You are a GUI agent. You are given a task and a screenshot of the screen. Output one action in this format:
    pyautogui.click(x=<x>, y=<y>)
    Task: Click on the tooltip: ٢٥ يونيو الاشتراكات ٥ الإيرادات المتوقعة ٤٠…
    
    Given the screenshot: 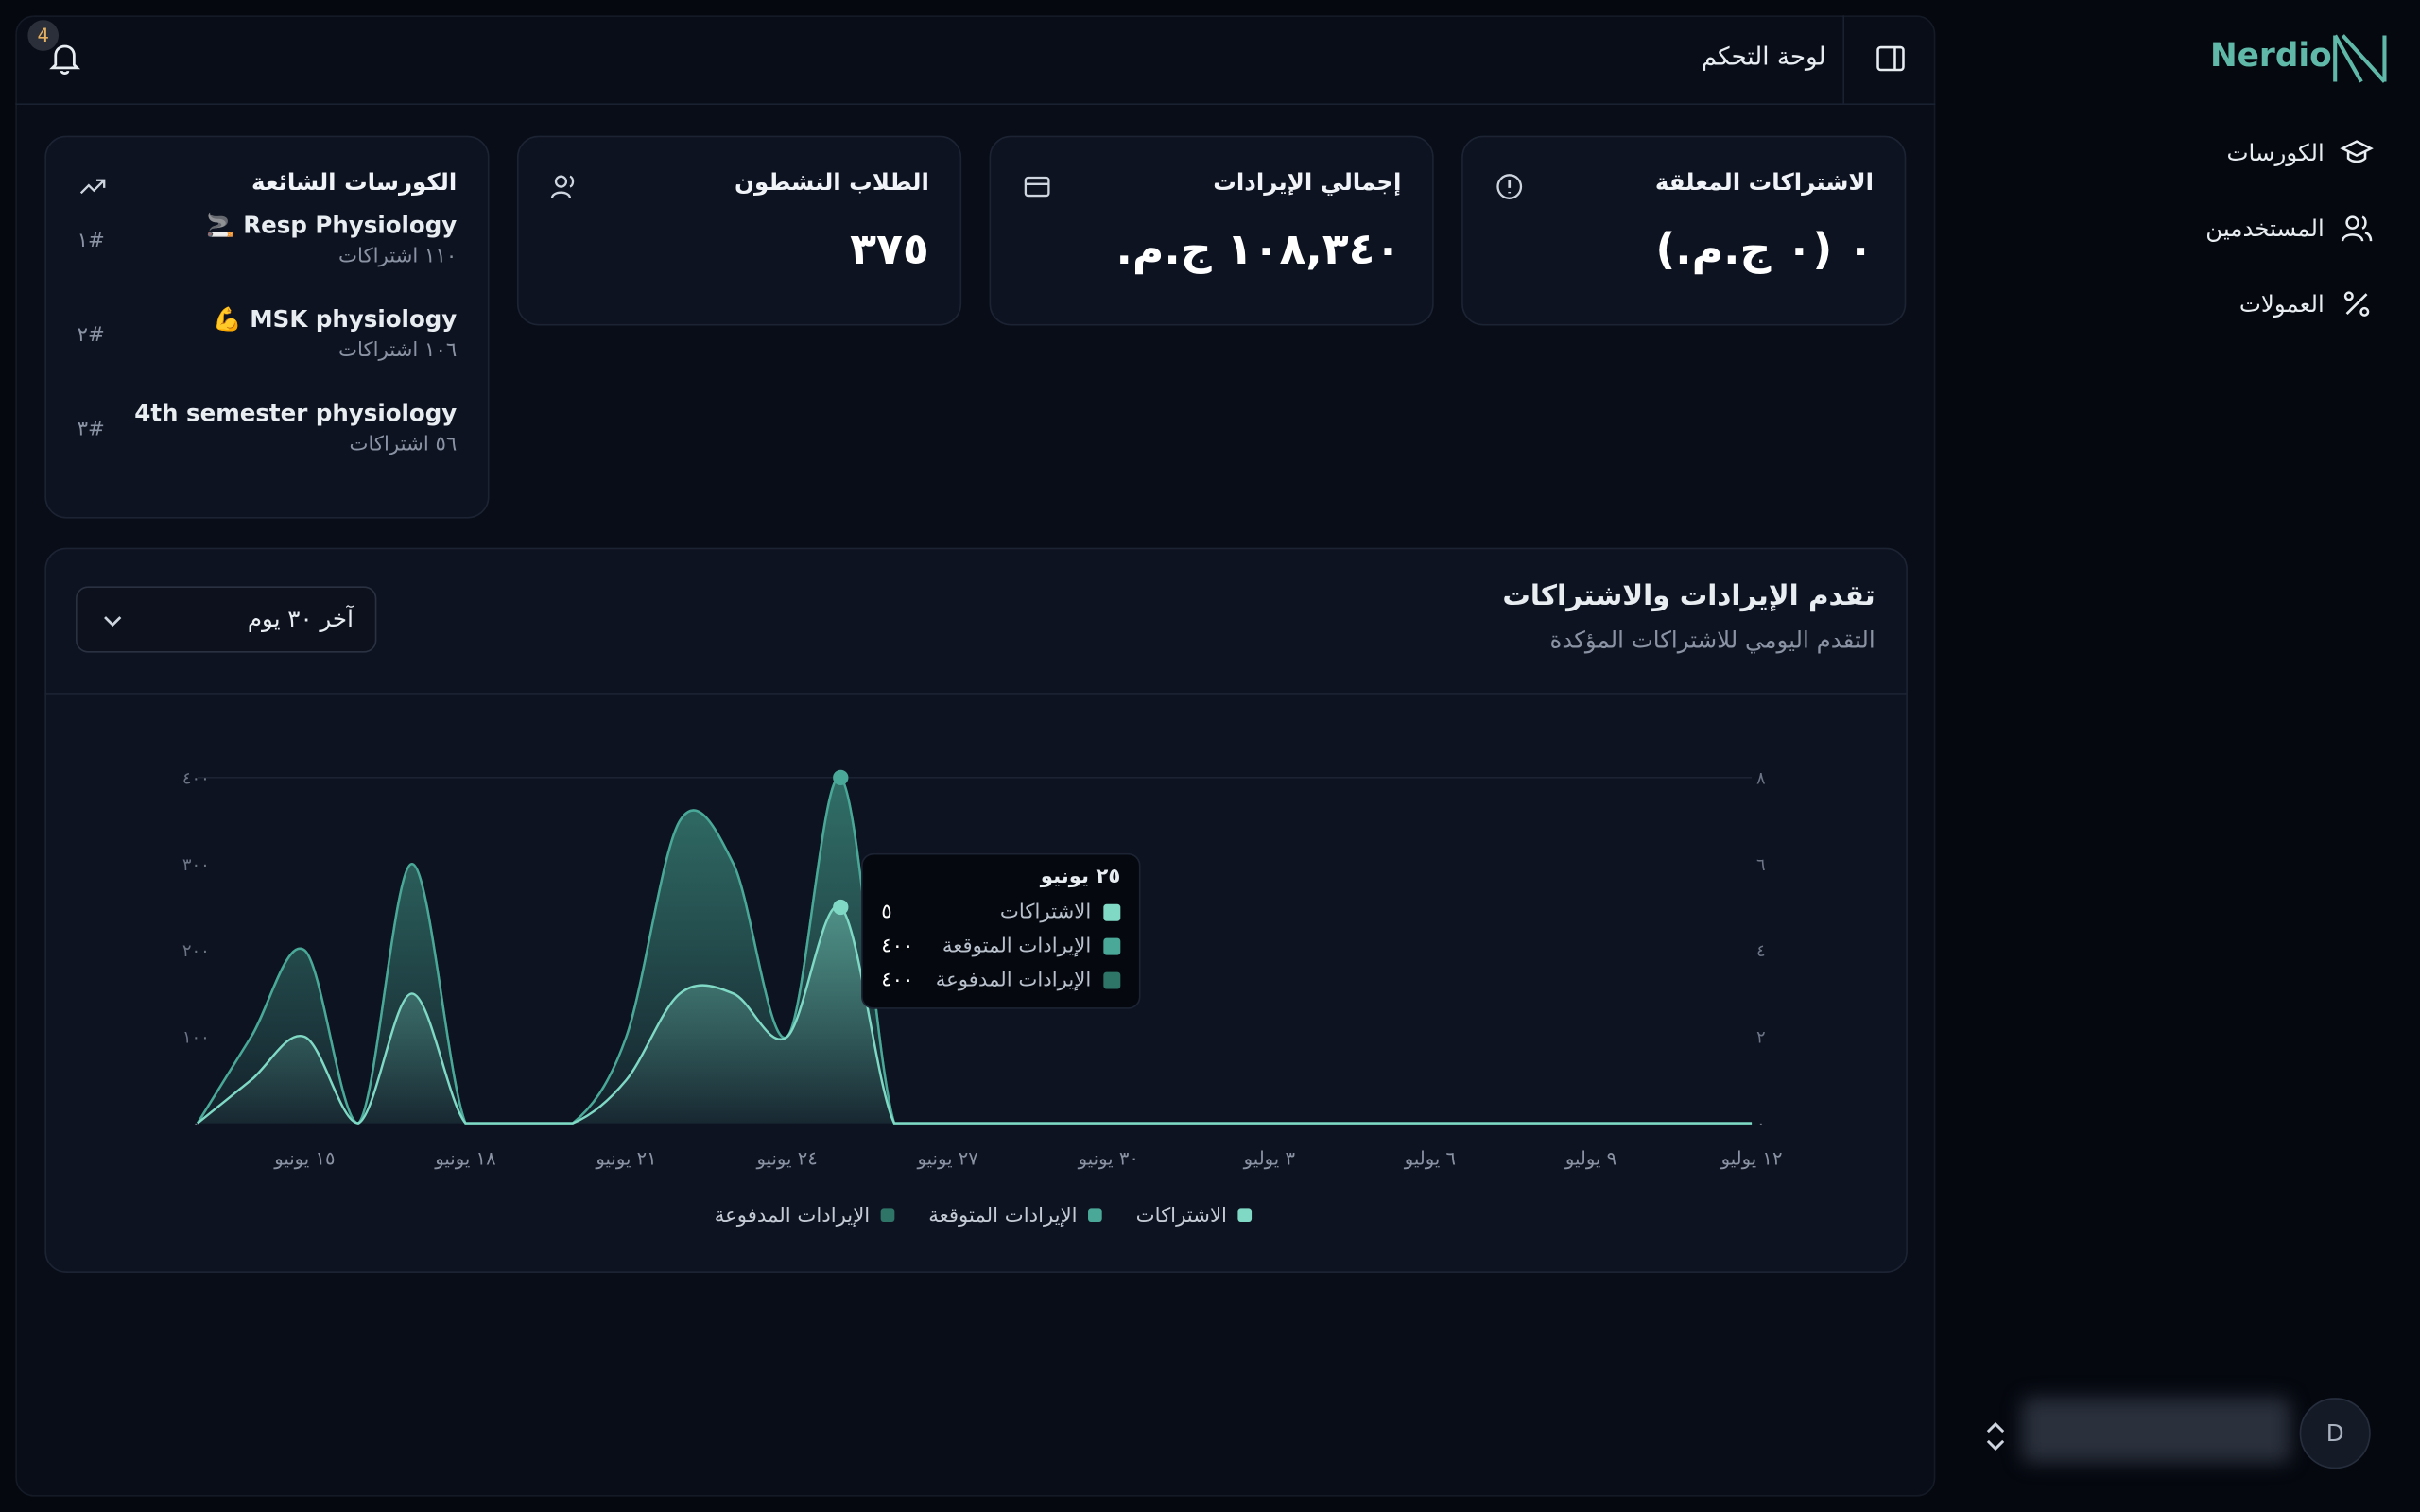 What is the action you would take?
    pyautogui.click(x=1001, y=930)
    